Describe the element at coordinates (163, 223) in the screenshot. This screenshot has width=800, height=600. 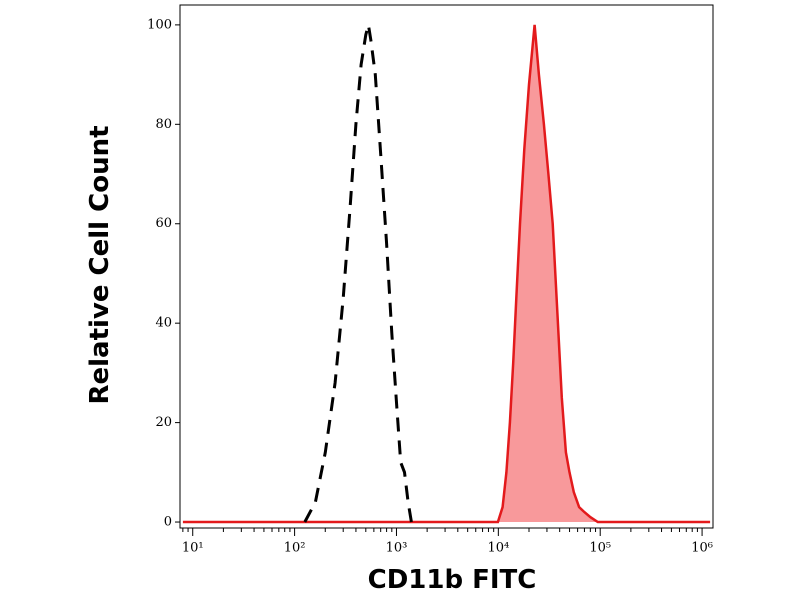
I see `y-tick-label: 60` at that location.